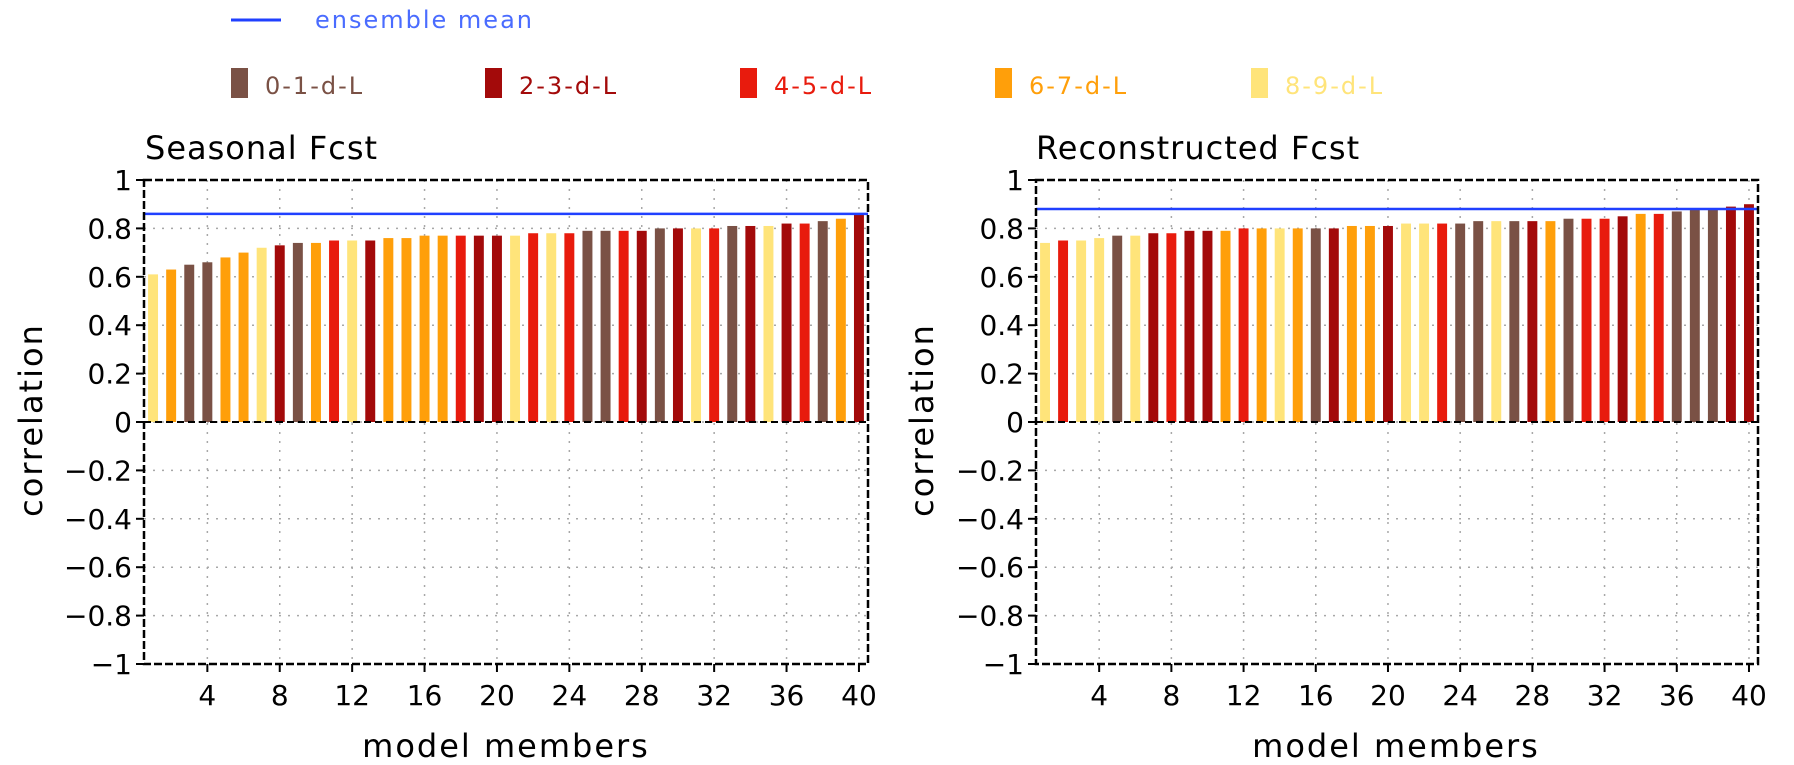 This screenshot has width=1794, height=765. What do you see at coordinates (1316, 695) in the screenshot?
I see `x-tick-label: 16` at bounding box center [1316, 695].